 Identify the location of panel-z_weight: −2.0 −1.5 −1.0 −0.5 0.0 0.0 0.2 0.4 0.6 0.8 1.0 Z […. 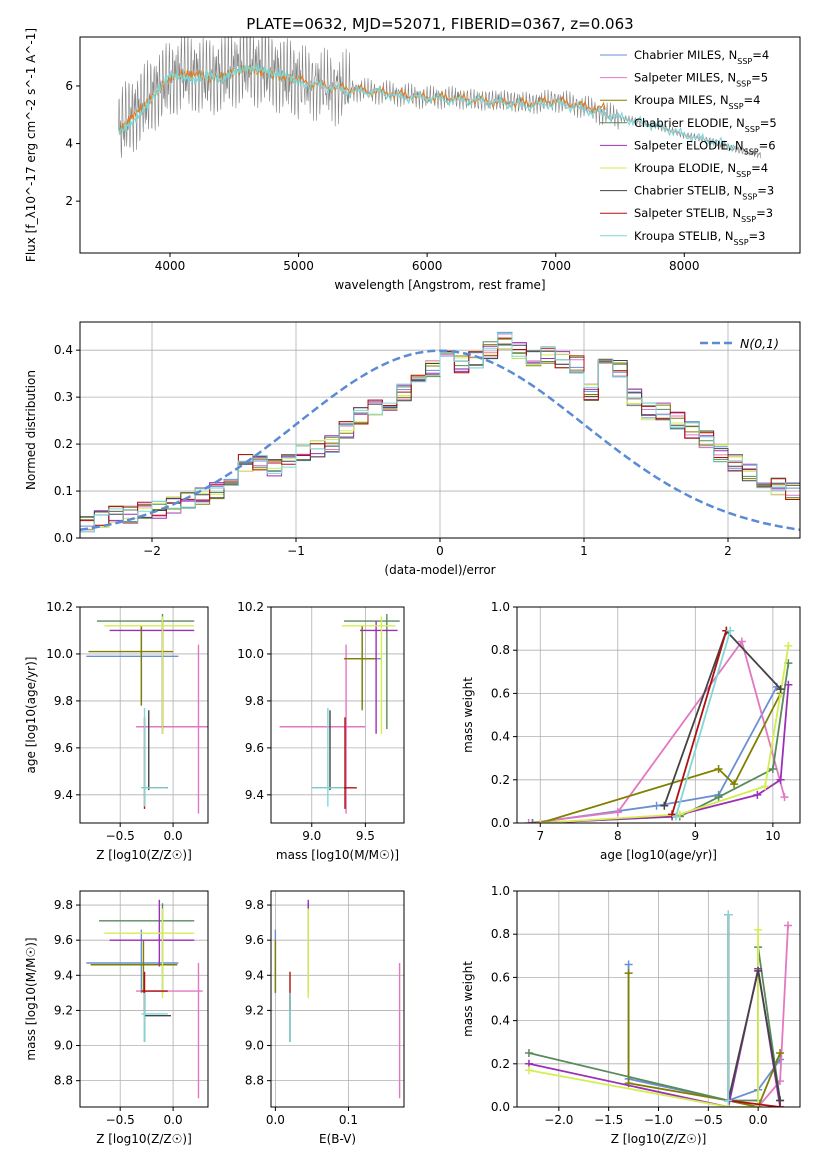
(631, 1015).